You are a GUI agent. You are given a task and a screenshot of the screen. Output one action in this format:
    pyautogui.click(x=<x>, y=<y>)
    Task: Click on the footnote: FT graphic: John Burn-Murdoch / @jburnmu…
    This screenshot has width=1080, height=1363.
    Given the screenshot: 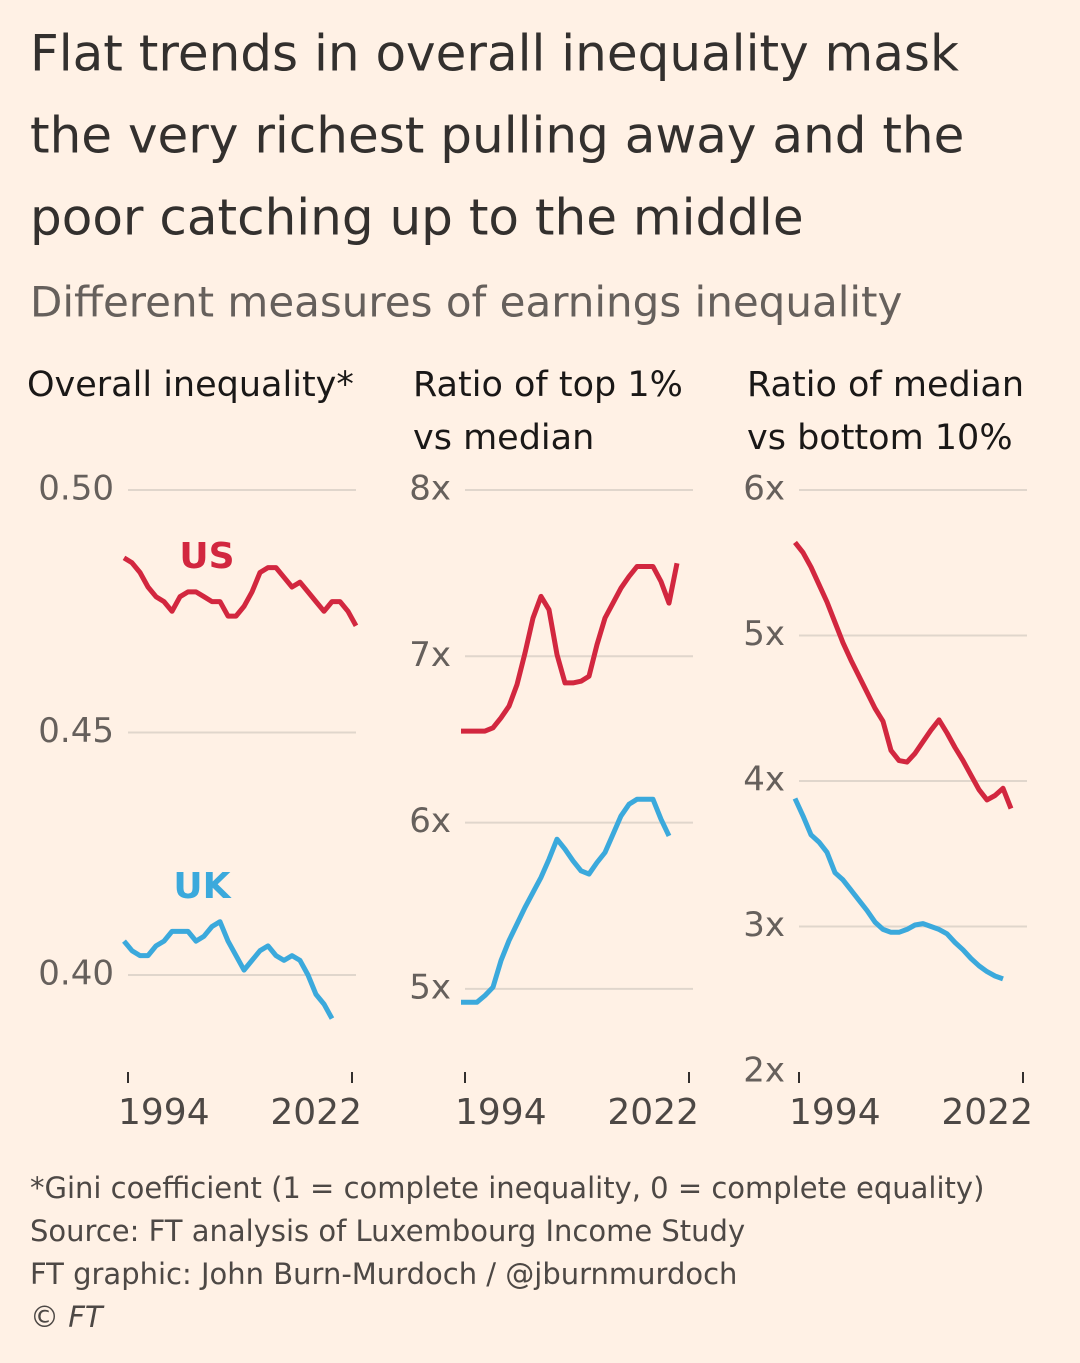 What is the action you would take?
    pyautogui.click(x=383, y=1274)
    